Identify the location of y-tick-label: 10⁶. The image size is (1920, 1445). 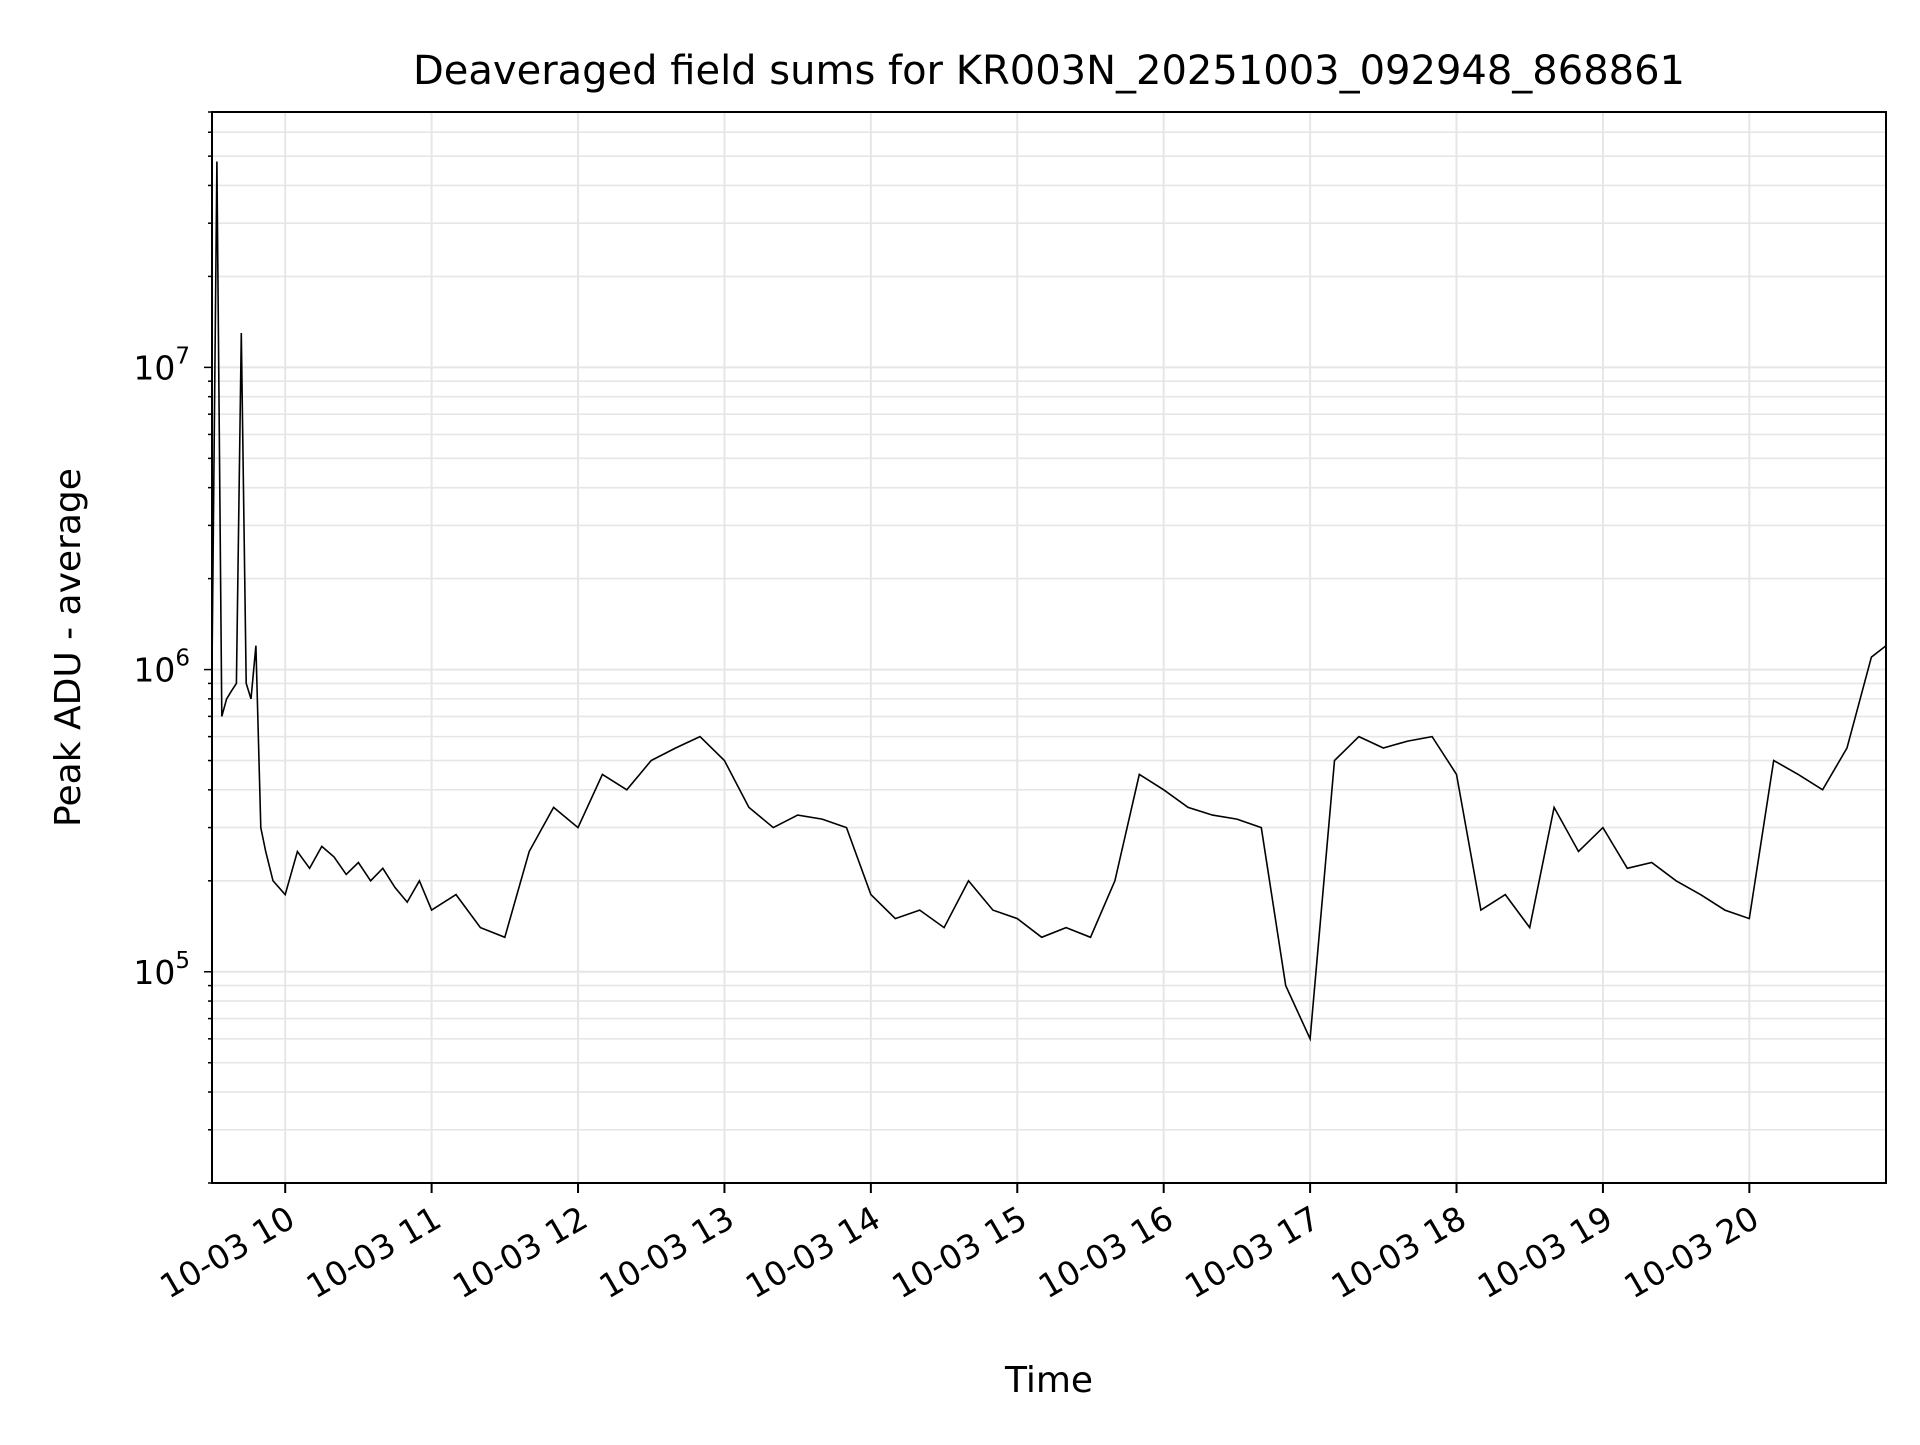
(161, 668).